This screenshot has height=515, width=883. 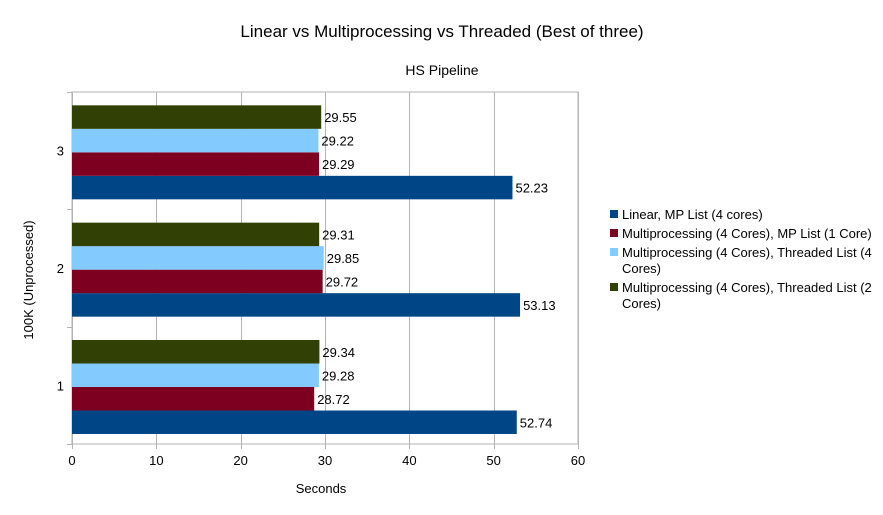 I want to click on bar-value-label: 28.72, so click(x=333, y=399).